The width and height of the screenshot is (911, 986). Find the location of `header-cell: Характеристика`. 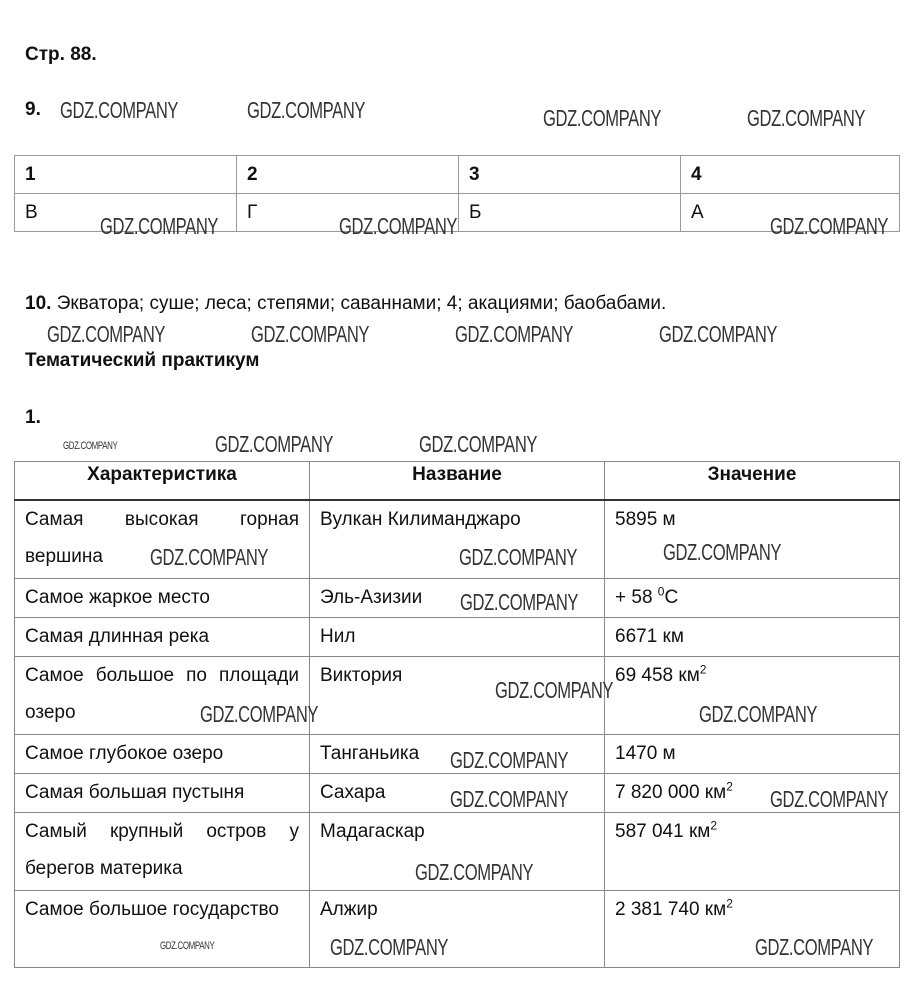

header-cell: Характеристика is located at coordinates (162, 481).